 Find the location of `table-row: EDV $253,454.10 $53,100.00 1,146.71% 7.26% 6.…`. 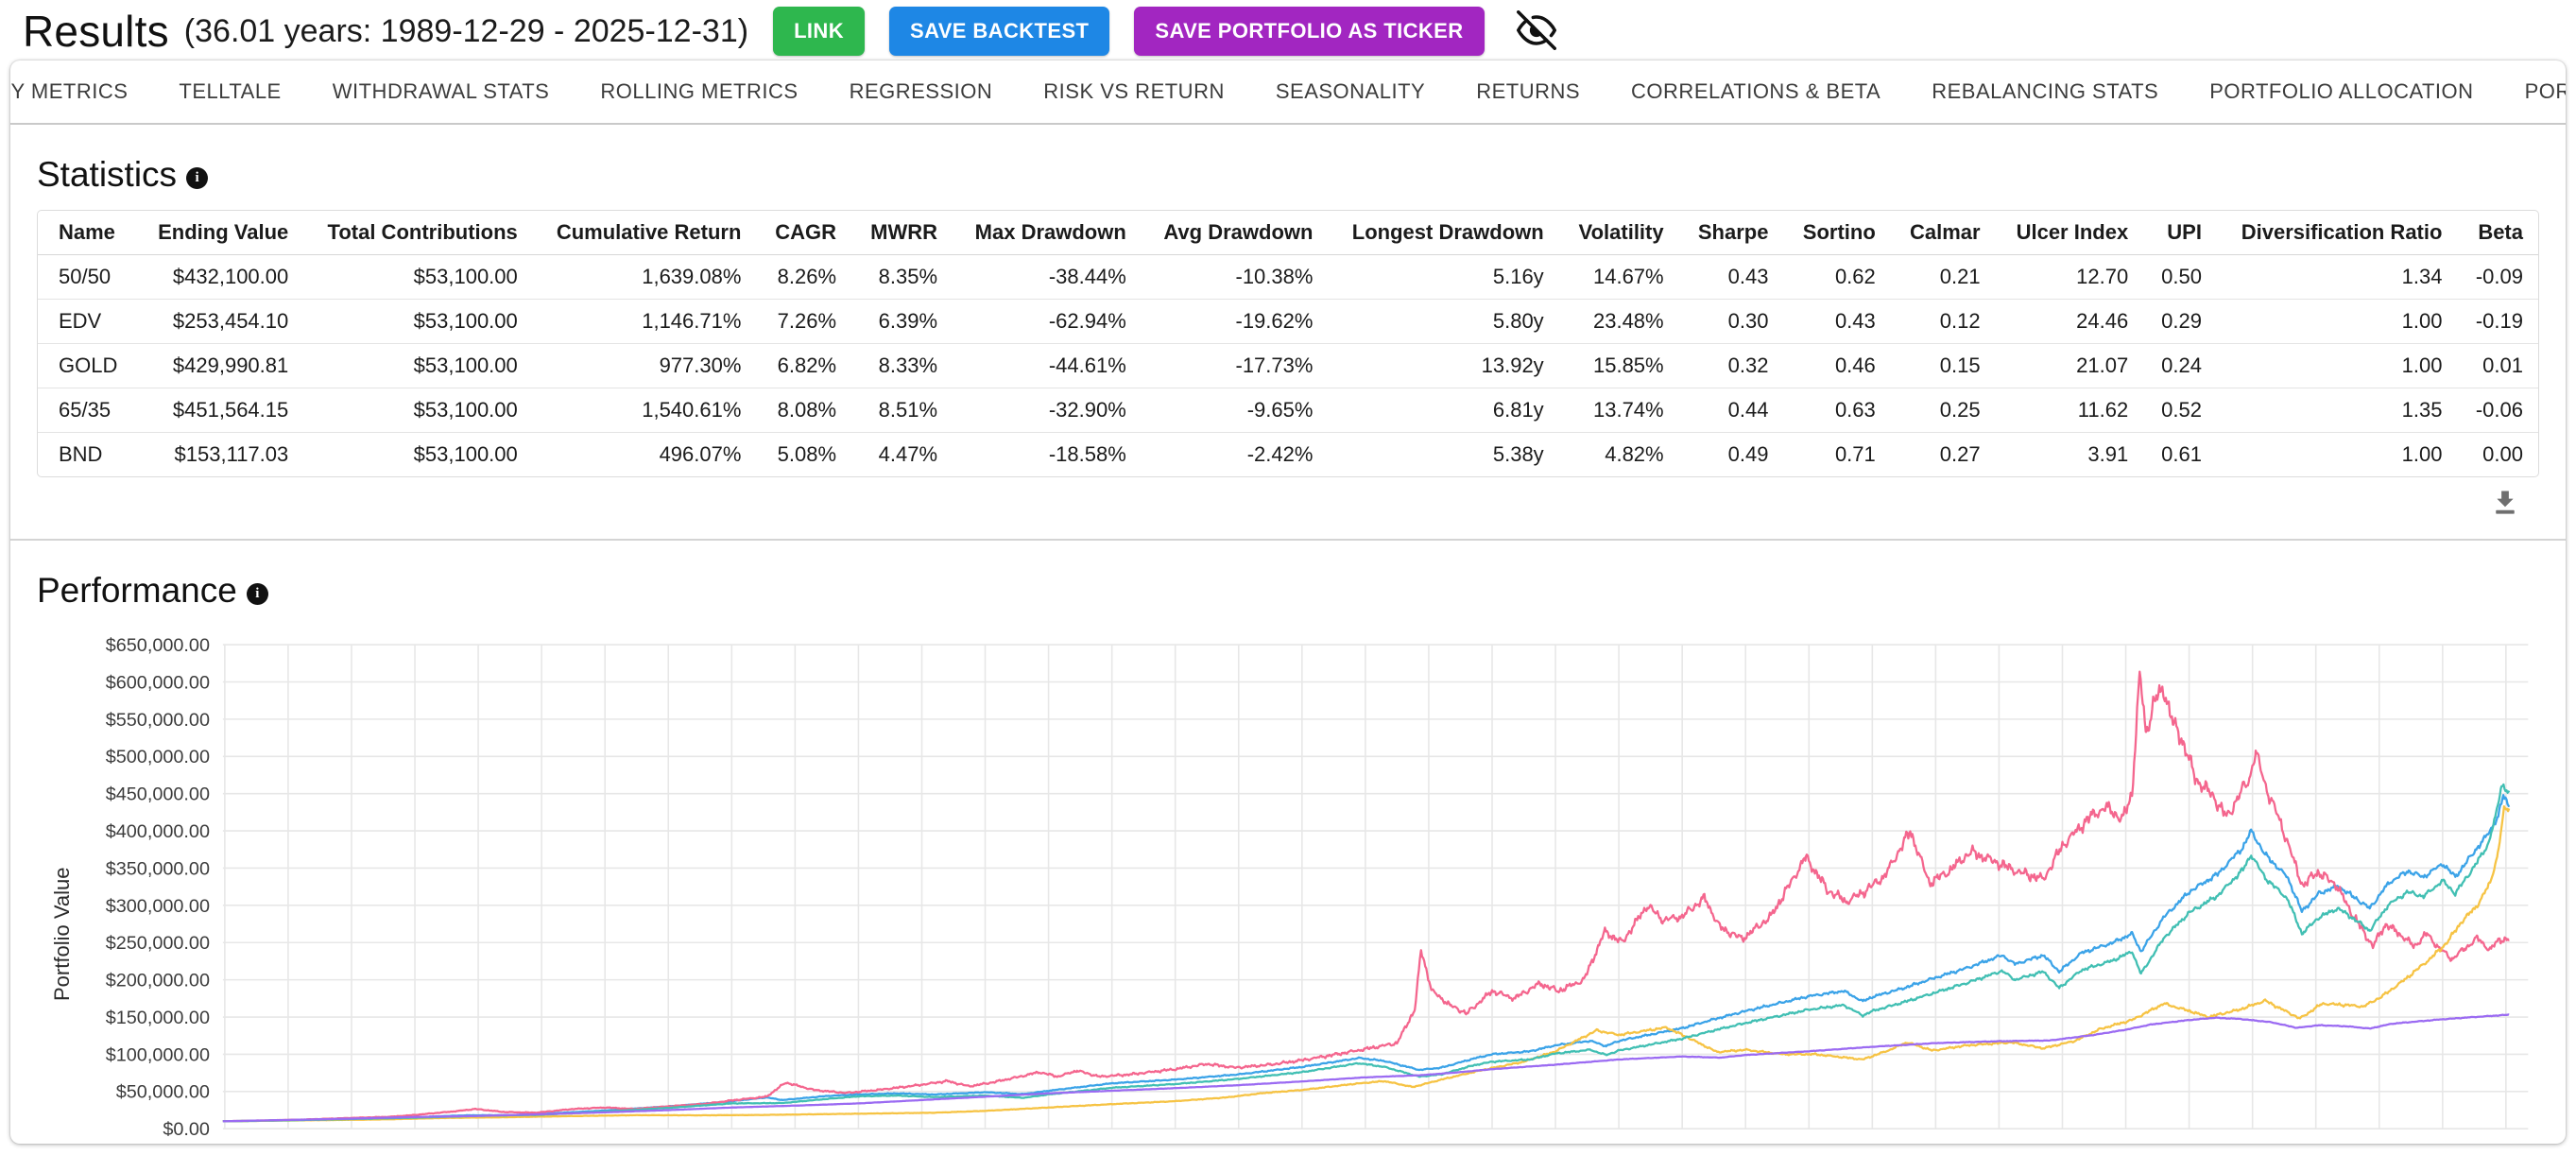

table-row: EDV $253,454.10 $53,100.00 1,146.71% 7.26% 6.… is located at coordinates (1288, 322).